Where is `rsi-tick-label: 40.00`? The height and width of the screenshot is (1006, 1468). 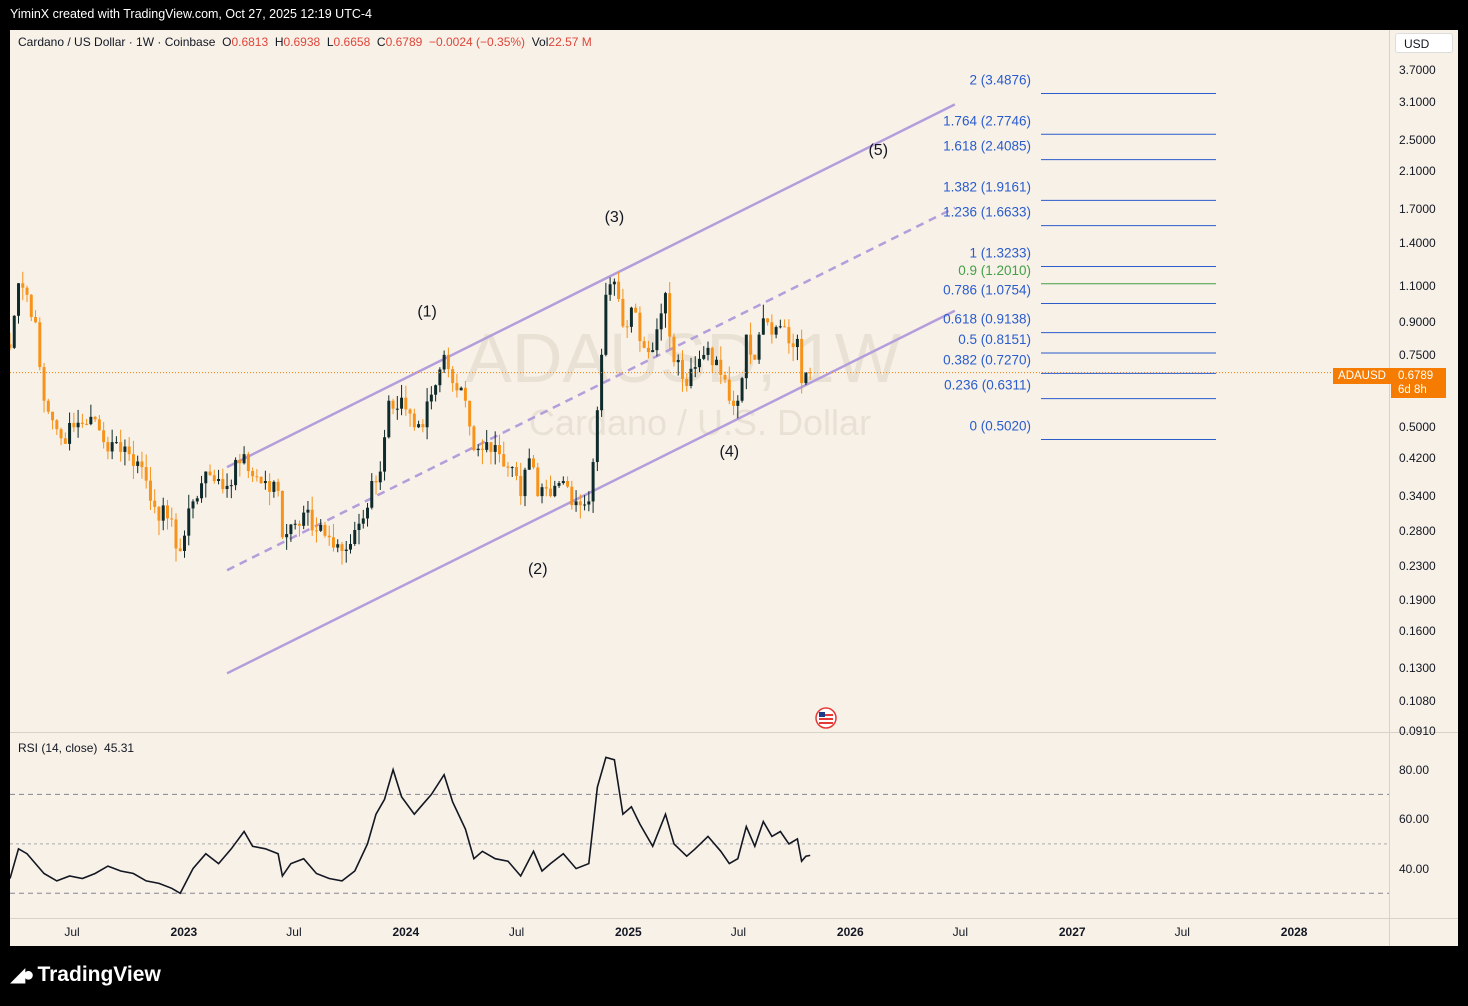
rsi-tick-label: 40.00 is located at coordinates (1414, 868).